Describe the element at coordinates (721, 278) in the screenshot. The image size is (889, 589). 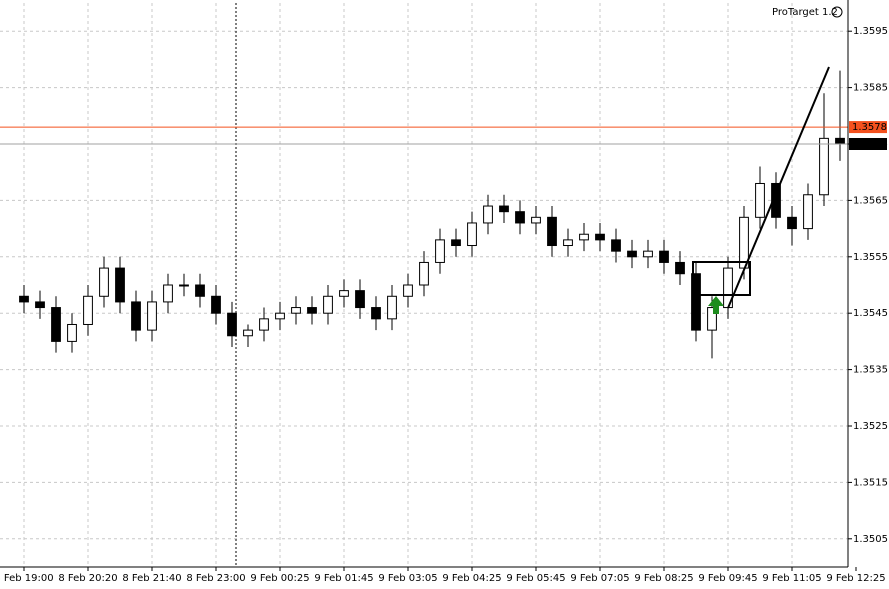
I see `drawn-rectangle` at that location.